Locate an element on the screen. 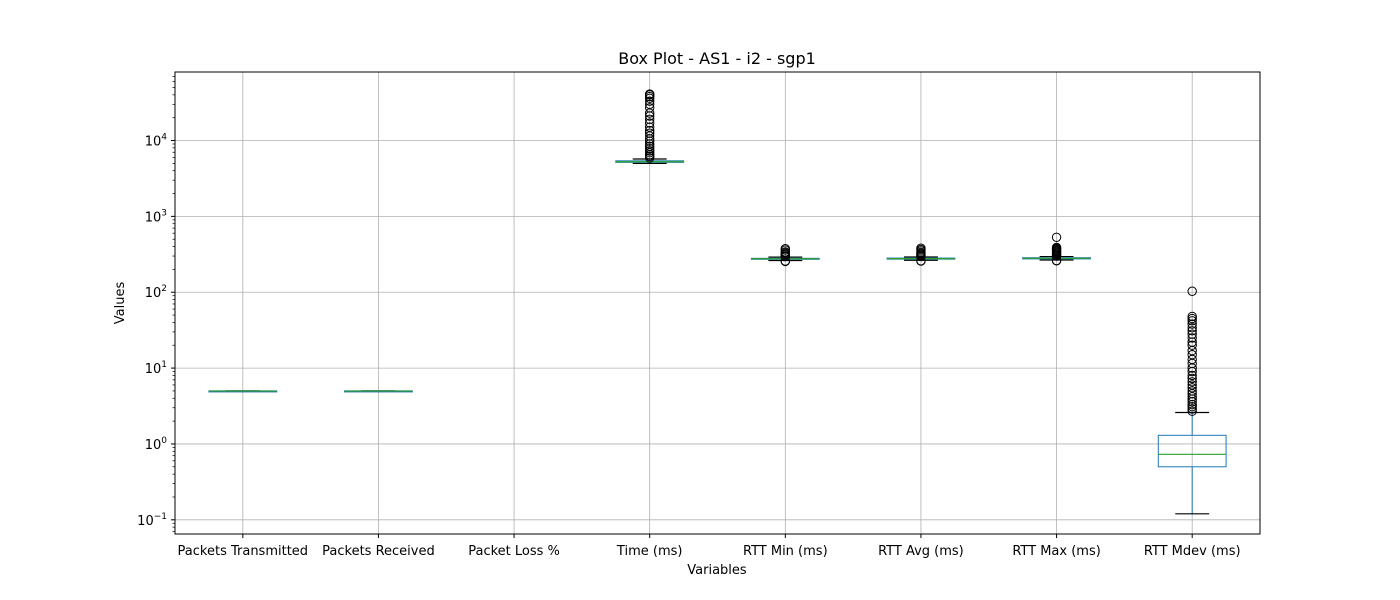 The width and height of the screenshot is (1400, 600). chart-title: Box Plot - AS1 - i2 - sgp1 is located at coordinates (717, 58).